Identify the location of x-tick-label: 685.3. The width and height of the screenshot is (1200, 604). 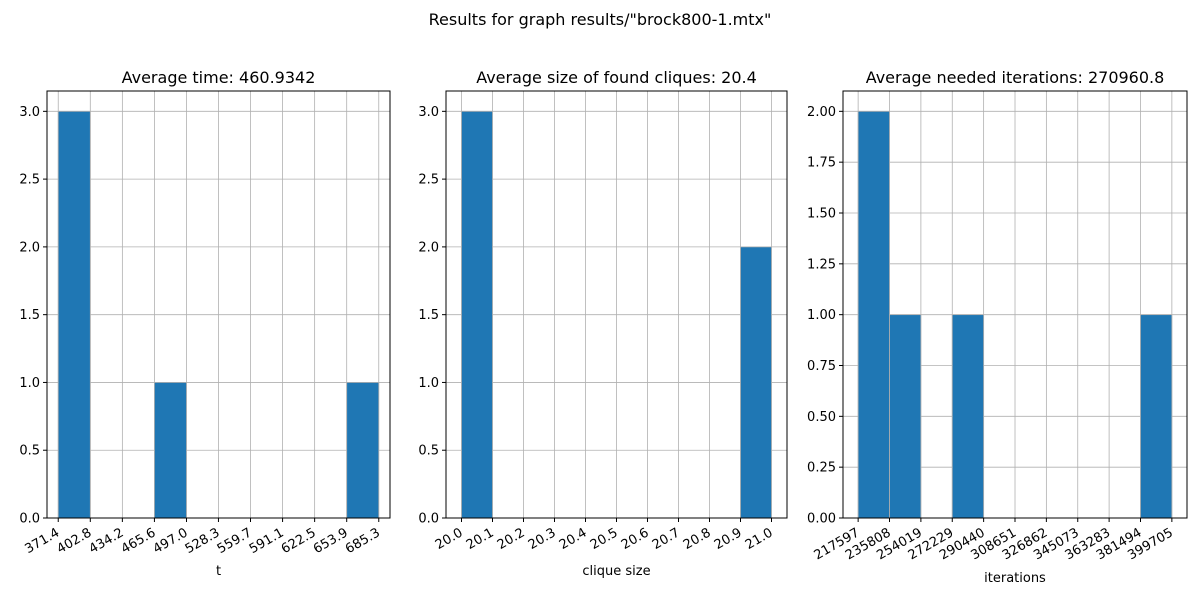
(363, 541).